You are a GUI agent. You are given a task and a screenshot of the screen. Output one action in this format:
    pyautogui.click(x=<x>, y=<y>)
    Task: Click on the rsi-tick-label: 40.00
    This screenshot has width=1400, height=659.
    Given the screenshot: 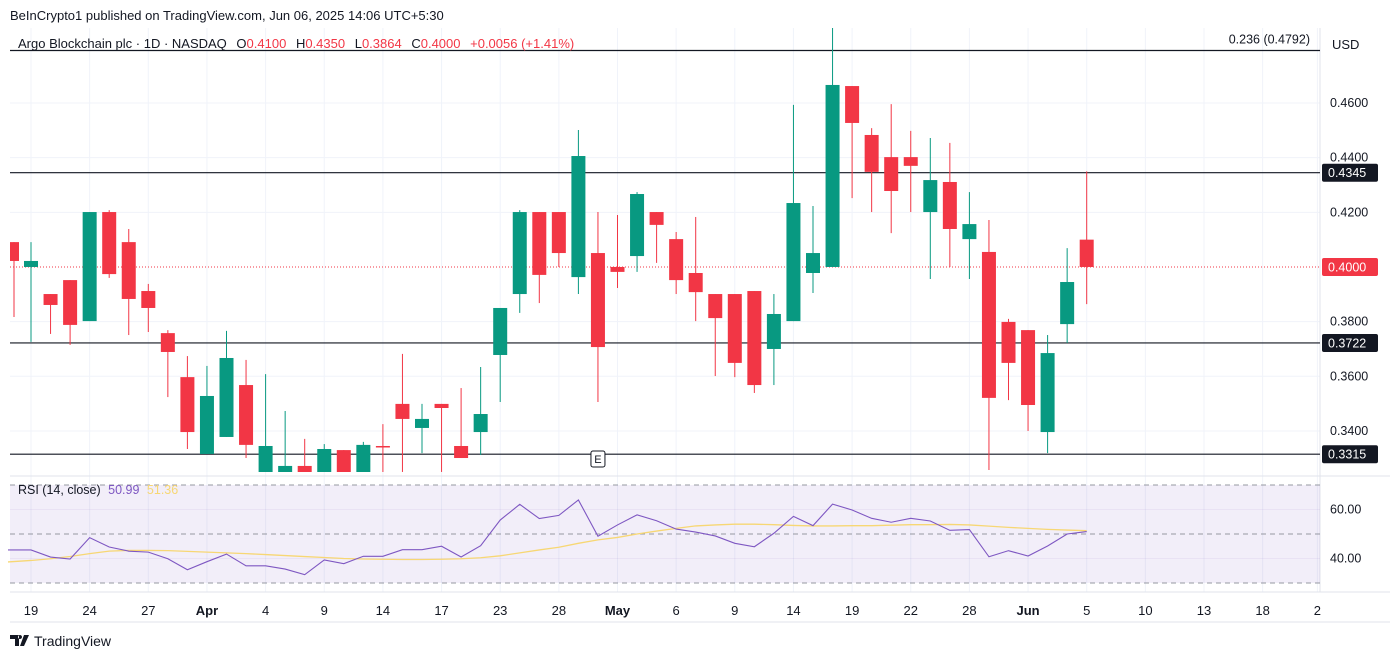 What is the action you would take?
    pyautogui.click(x=1345, y=559)
    